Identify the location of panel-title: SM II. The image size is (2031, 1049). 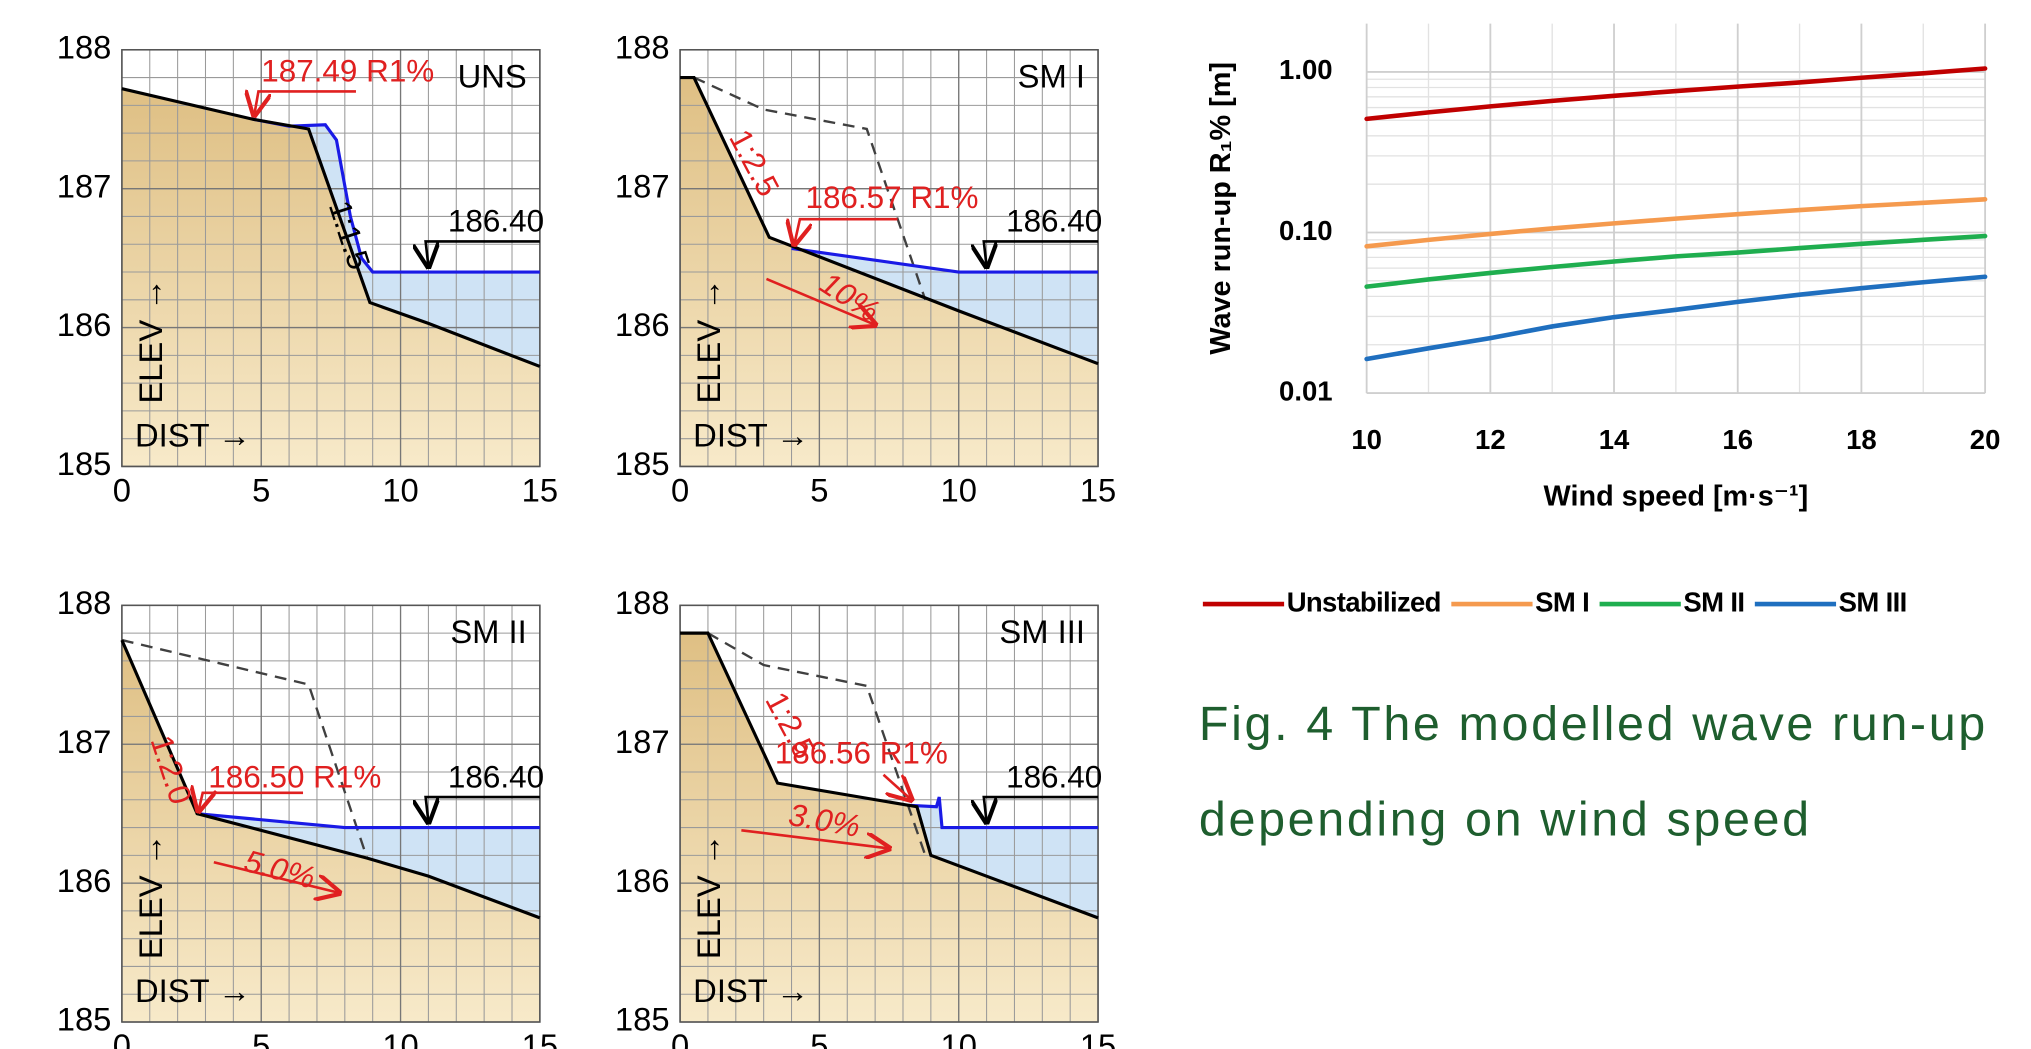
(488, 631).